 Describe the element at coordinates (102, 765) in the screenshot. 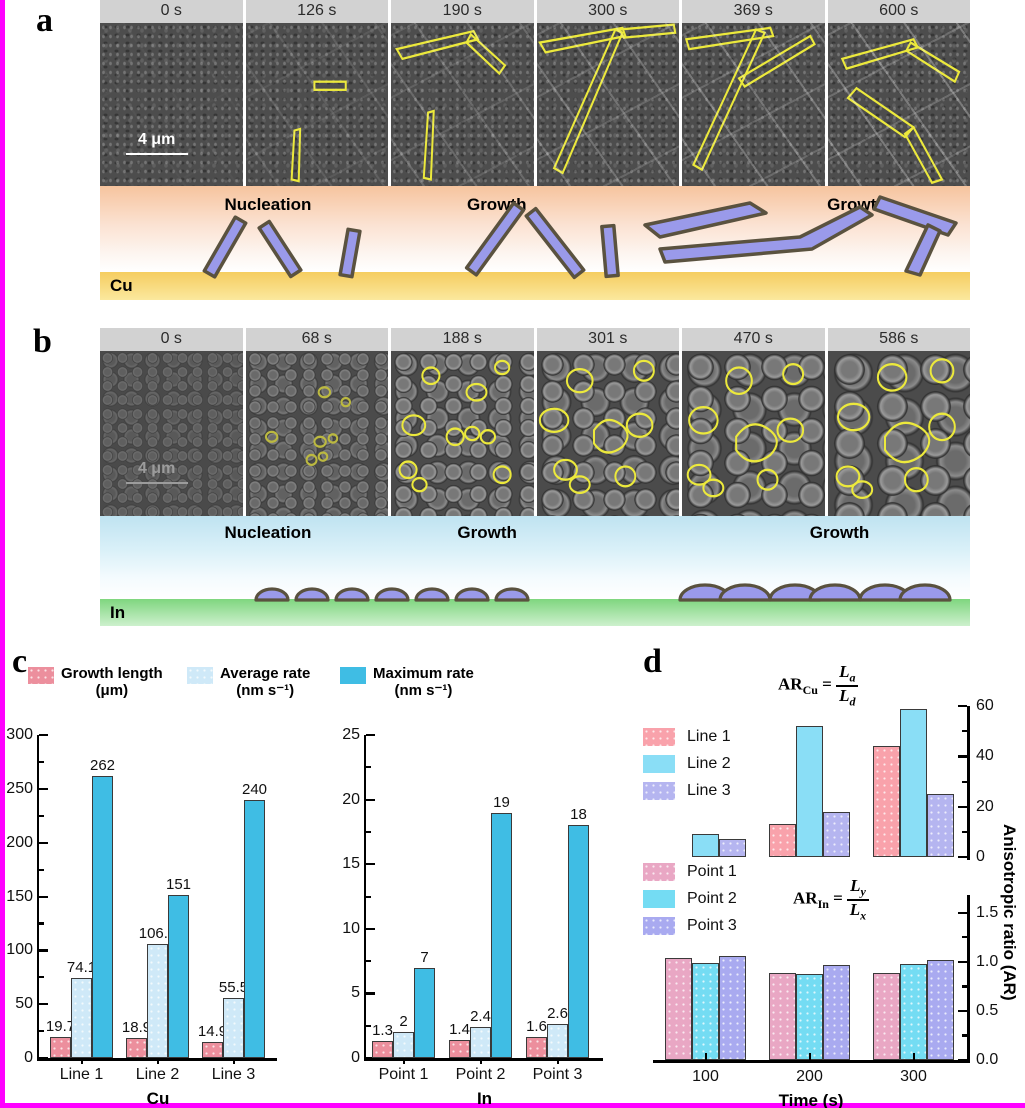

I see `value-label: 262` at that location.